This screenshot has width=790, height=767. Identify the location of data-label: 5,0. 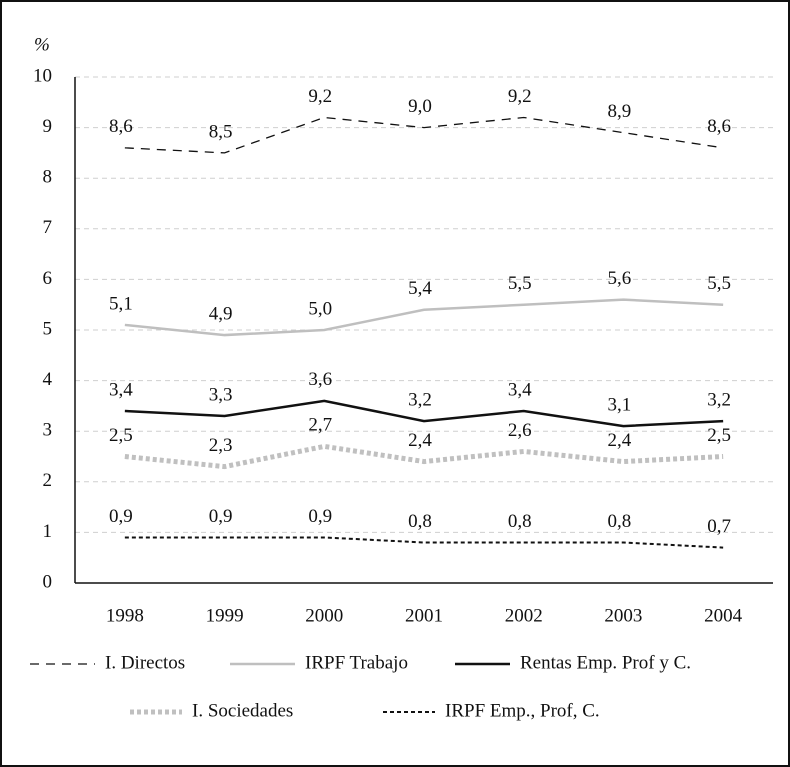
(320, 308).